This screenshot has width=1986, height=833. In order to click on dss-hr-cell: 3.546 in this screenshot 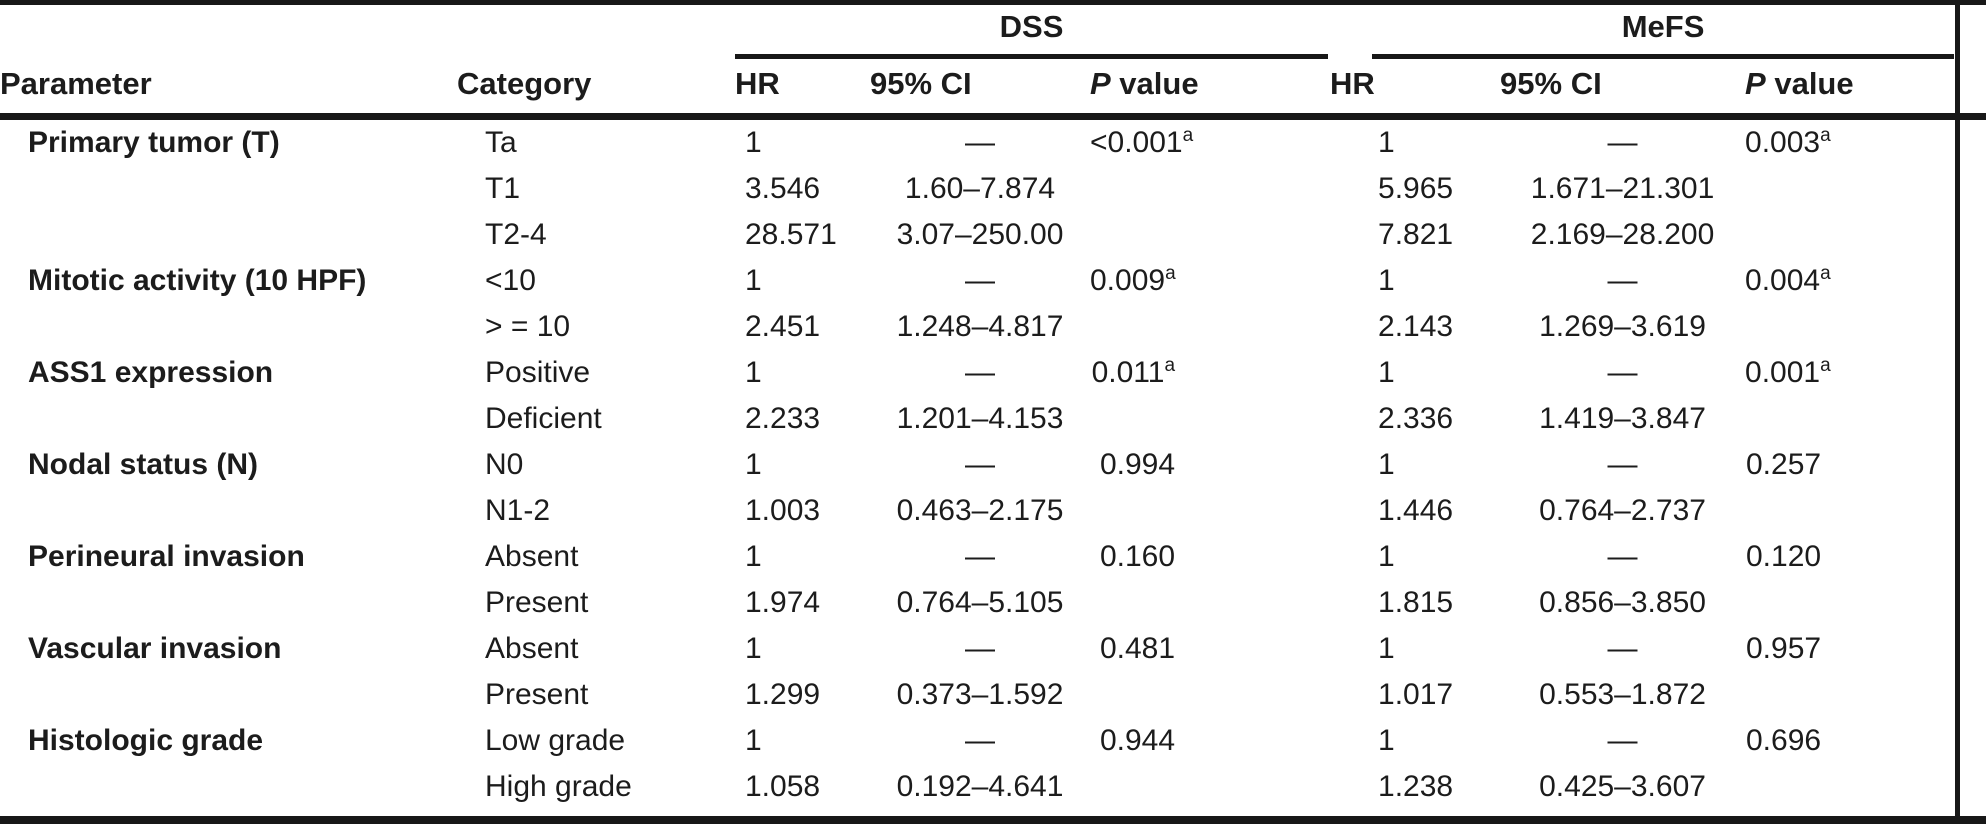, I will do `click(783, 188)`.